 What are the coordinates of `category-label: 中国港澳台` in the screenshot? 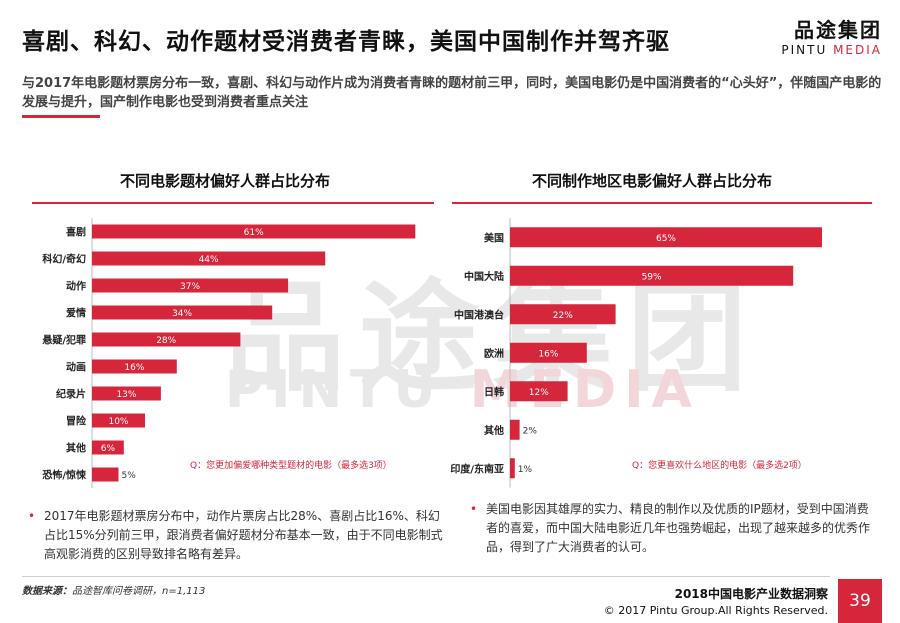 It's located at (479, 314).